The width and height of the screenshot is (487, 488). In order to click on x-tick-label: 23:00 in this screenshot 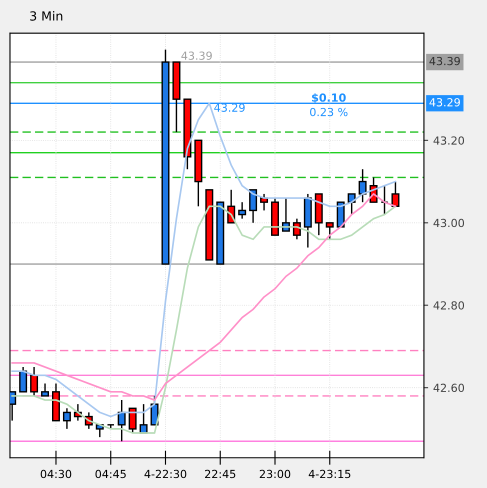, I will do `click(275, 474)`.